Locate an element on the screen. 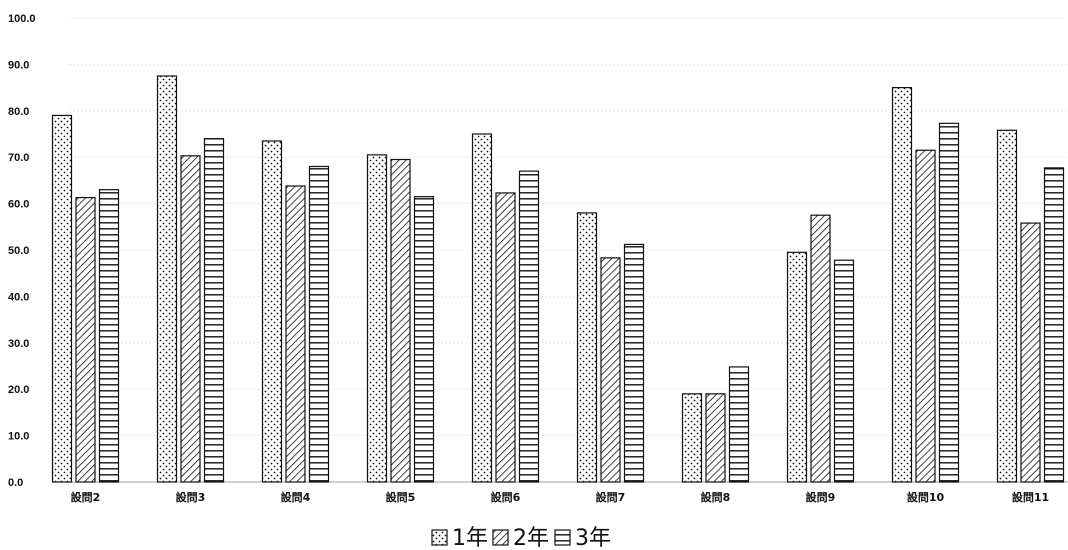 This screenshot has width=1068, height=550. legend: 1年 2年 3年 is located at coordinates (521, 538).